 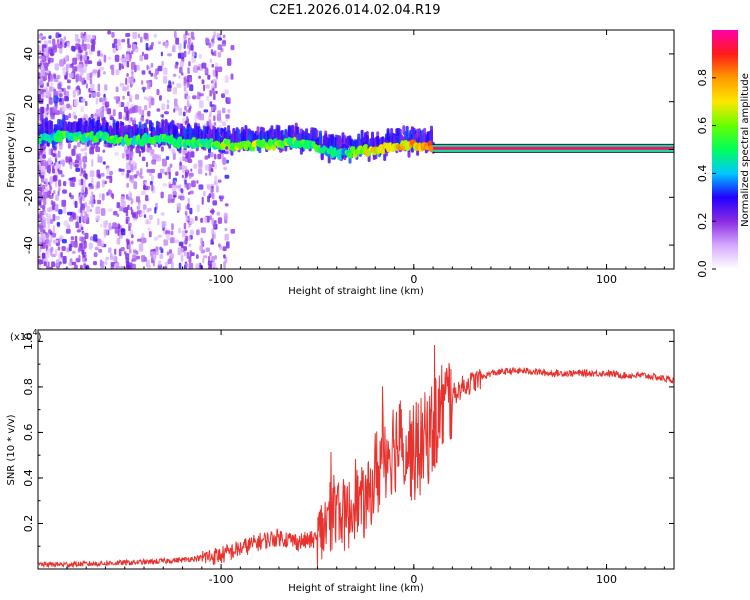 I want to click on y-tick-label: 1.0, so click(x=28, y=342).